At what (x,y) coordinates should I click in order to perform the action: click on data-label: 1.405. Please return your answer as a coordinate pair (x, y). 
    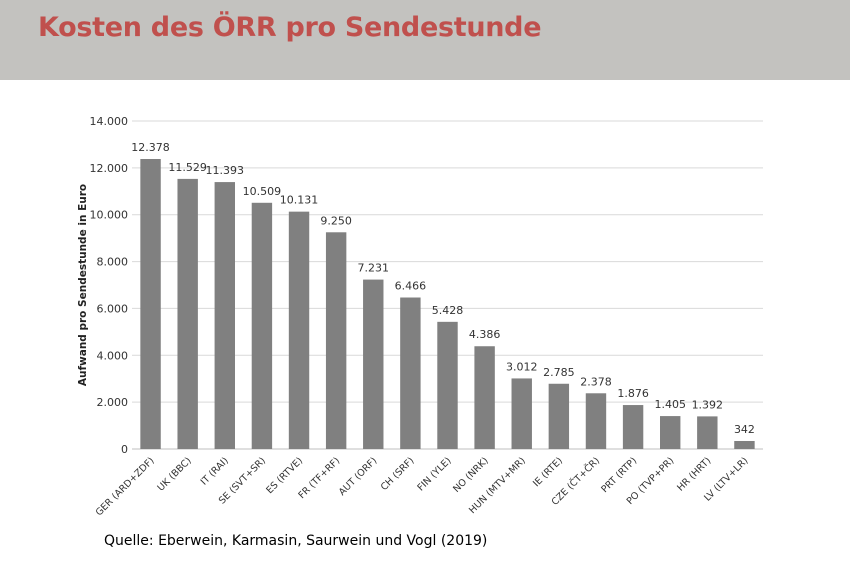
    Looking at the image, I should click on (670, 404).